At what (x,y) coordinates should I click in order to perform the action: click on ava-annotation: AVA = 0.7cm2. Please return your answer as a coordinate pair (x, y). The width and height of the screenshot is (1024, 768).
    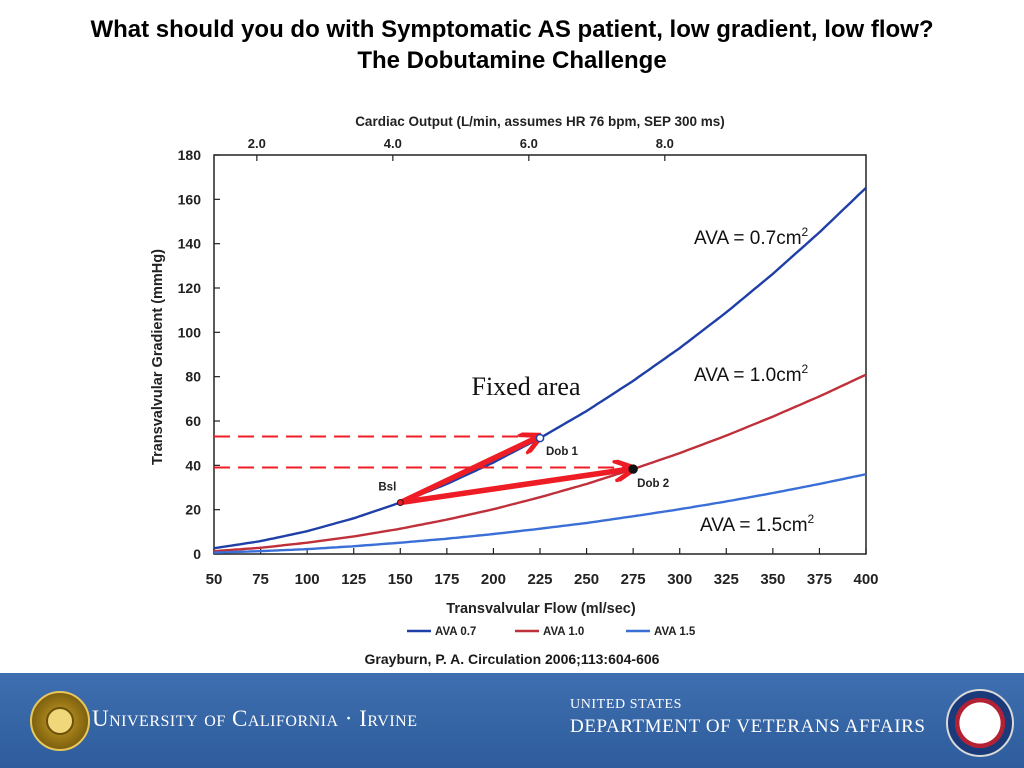
    Looking at the image, I should click on (751, 237).